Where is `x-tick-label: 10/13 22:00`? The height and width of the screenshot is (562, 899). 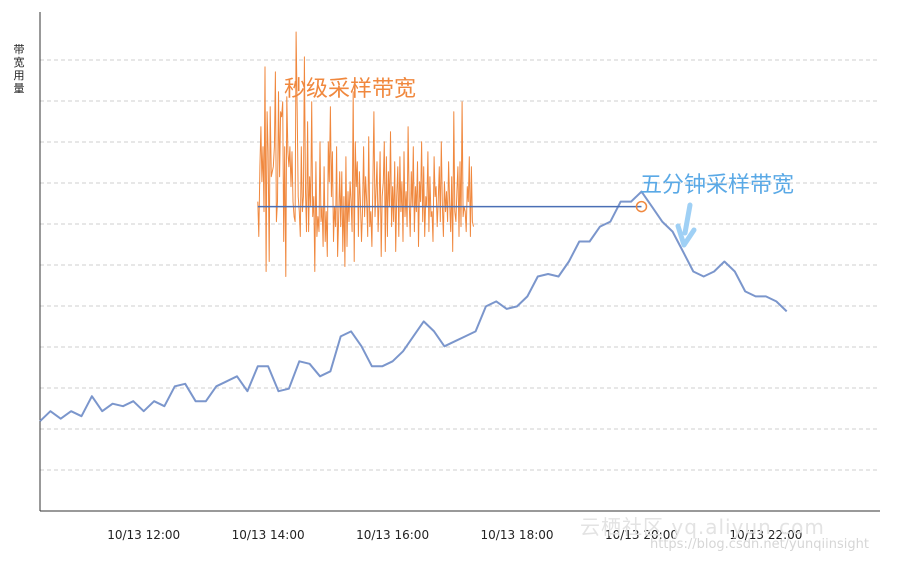
x-tick-label: 10/13 22:00 is located at coordinates (765, 535).